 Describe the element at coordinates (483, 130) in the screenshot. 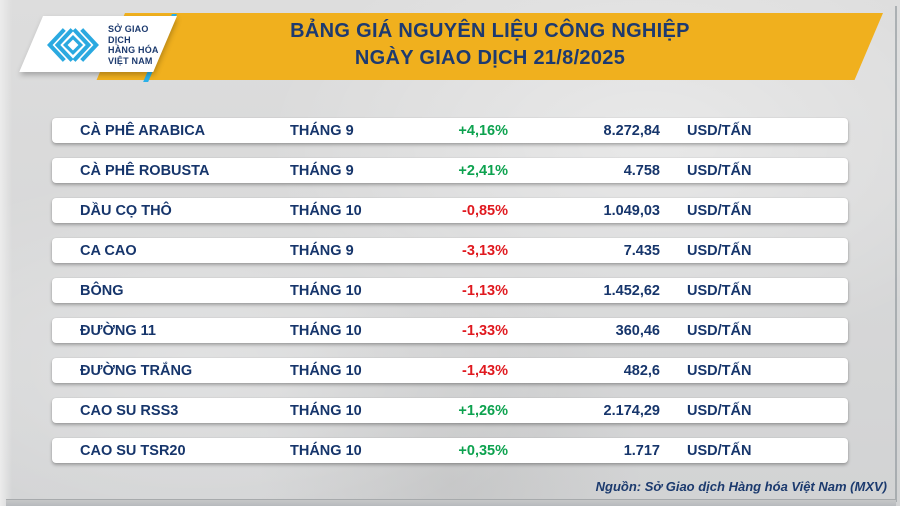

I see `change-percent: +4,16%` at that location.